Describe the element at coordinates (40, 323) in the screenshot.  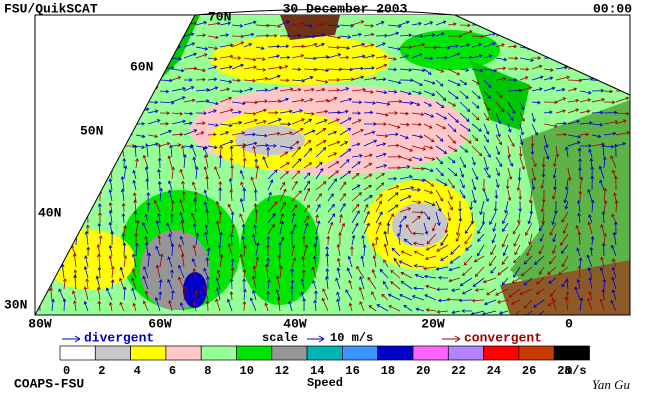
I see `lon-label: 80W` at that location.